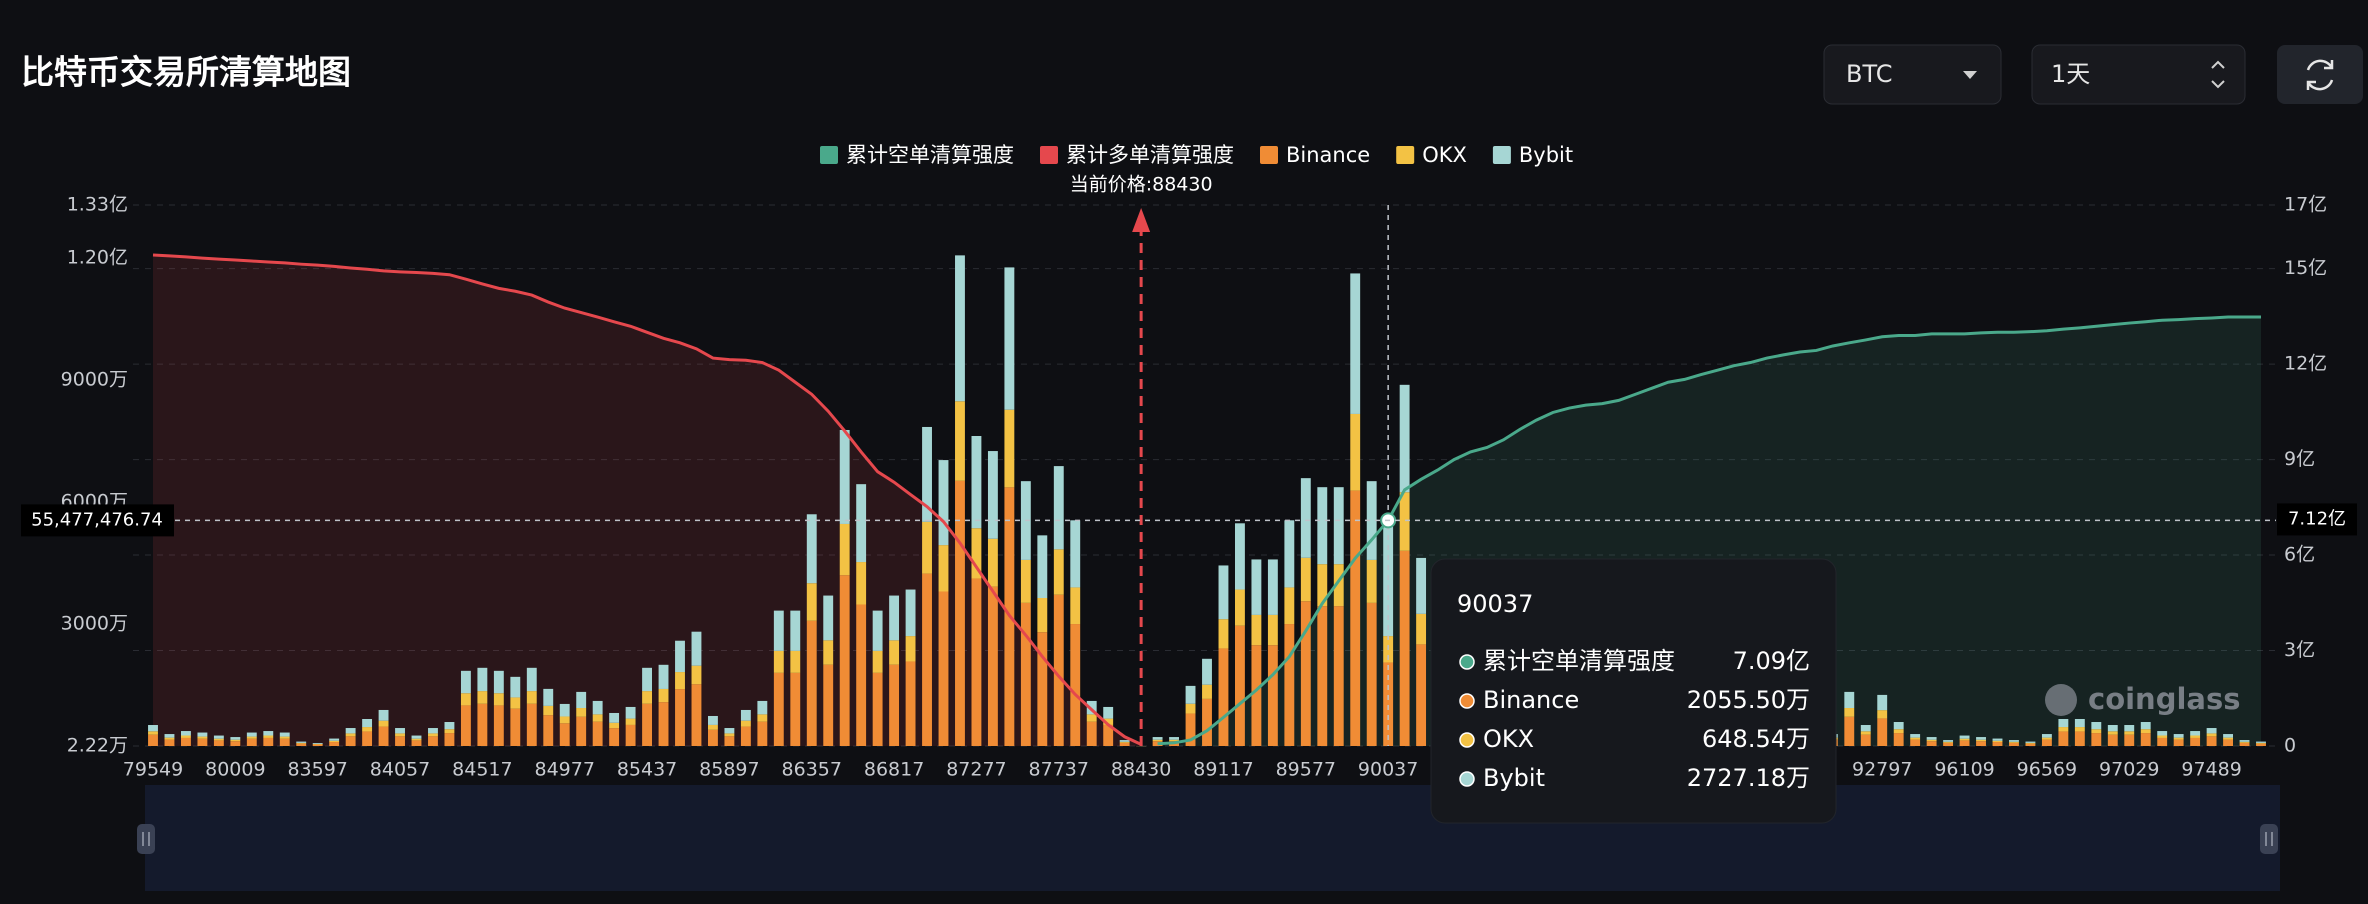 This screenshot has width=2368, height=904. I want to click on interval-select: 1天, so click(2138, 74).